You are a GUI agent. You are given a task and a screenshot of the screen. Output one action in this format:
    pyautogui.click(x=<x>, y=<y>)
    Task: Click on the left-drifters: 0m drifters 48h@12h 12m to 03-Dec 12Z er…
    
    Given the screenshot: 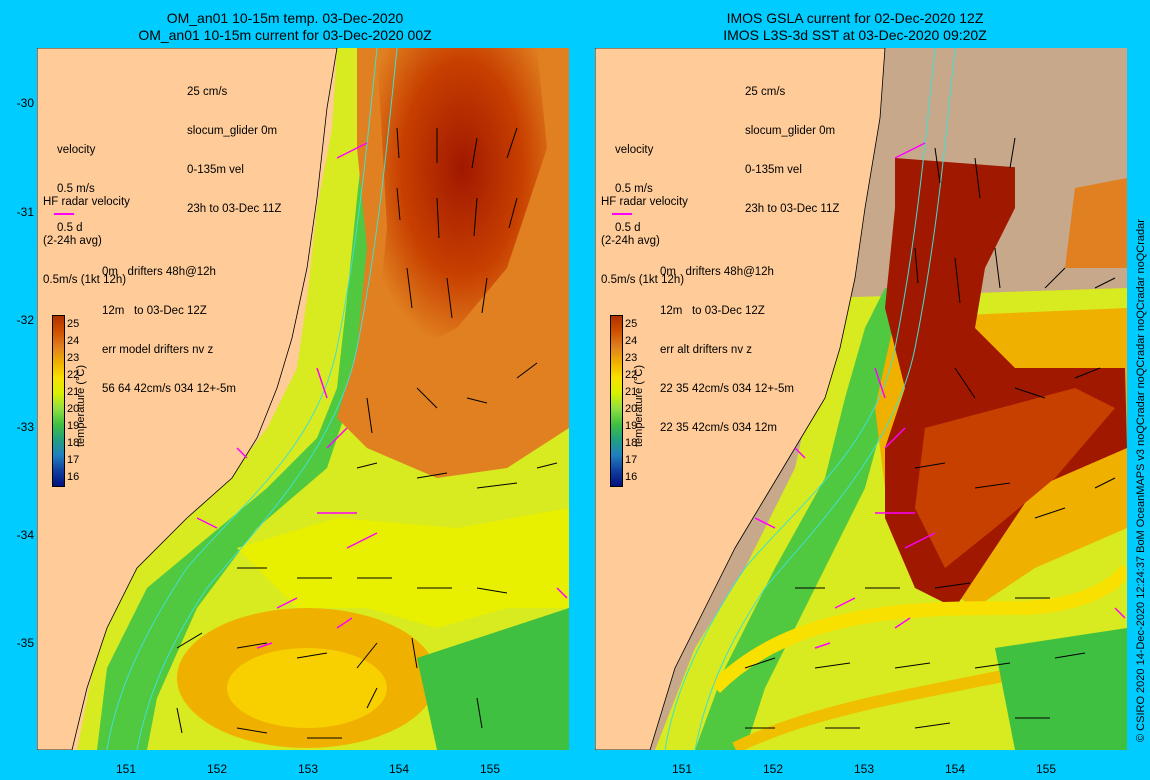 What is the action you would take?
    pyautogui.click(x=169, y=331)
    